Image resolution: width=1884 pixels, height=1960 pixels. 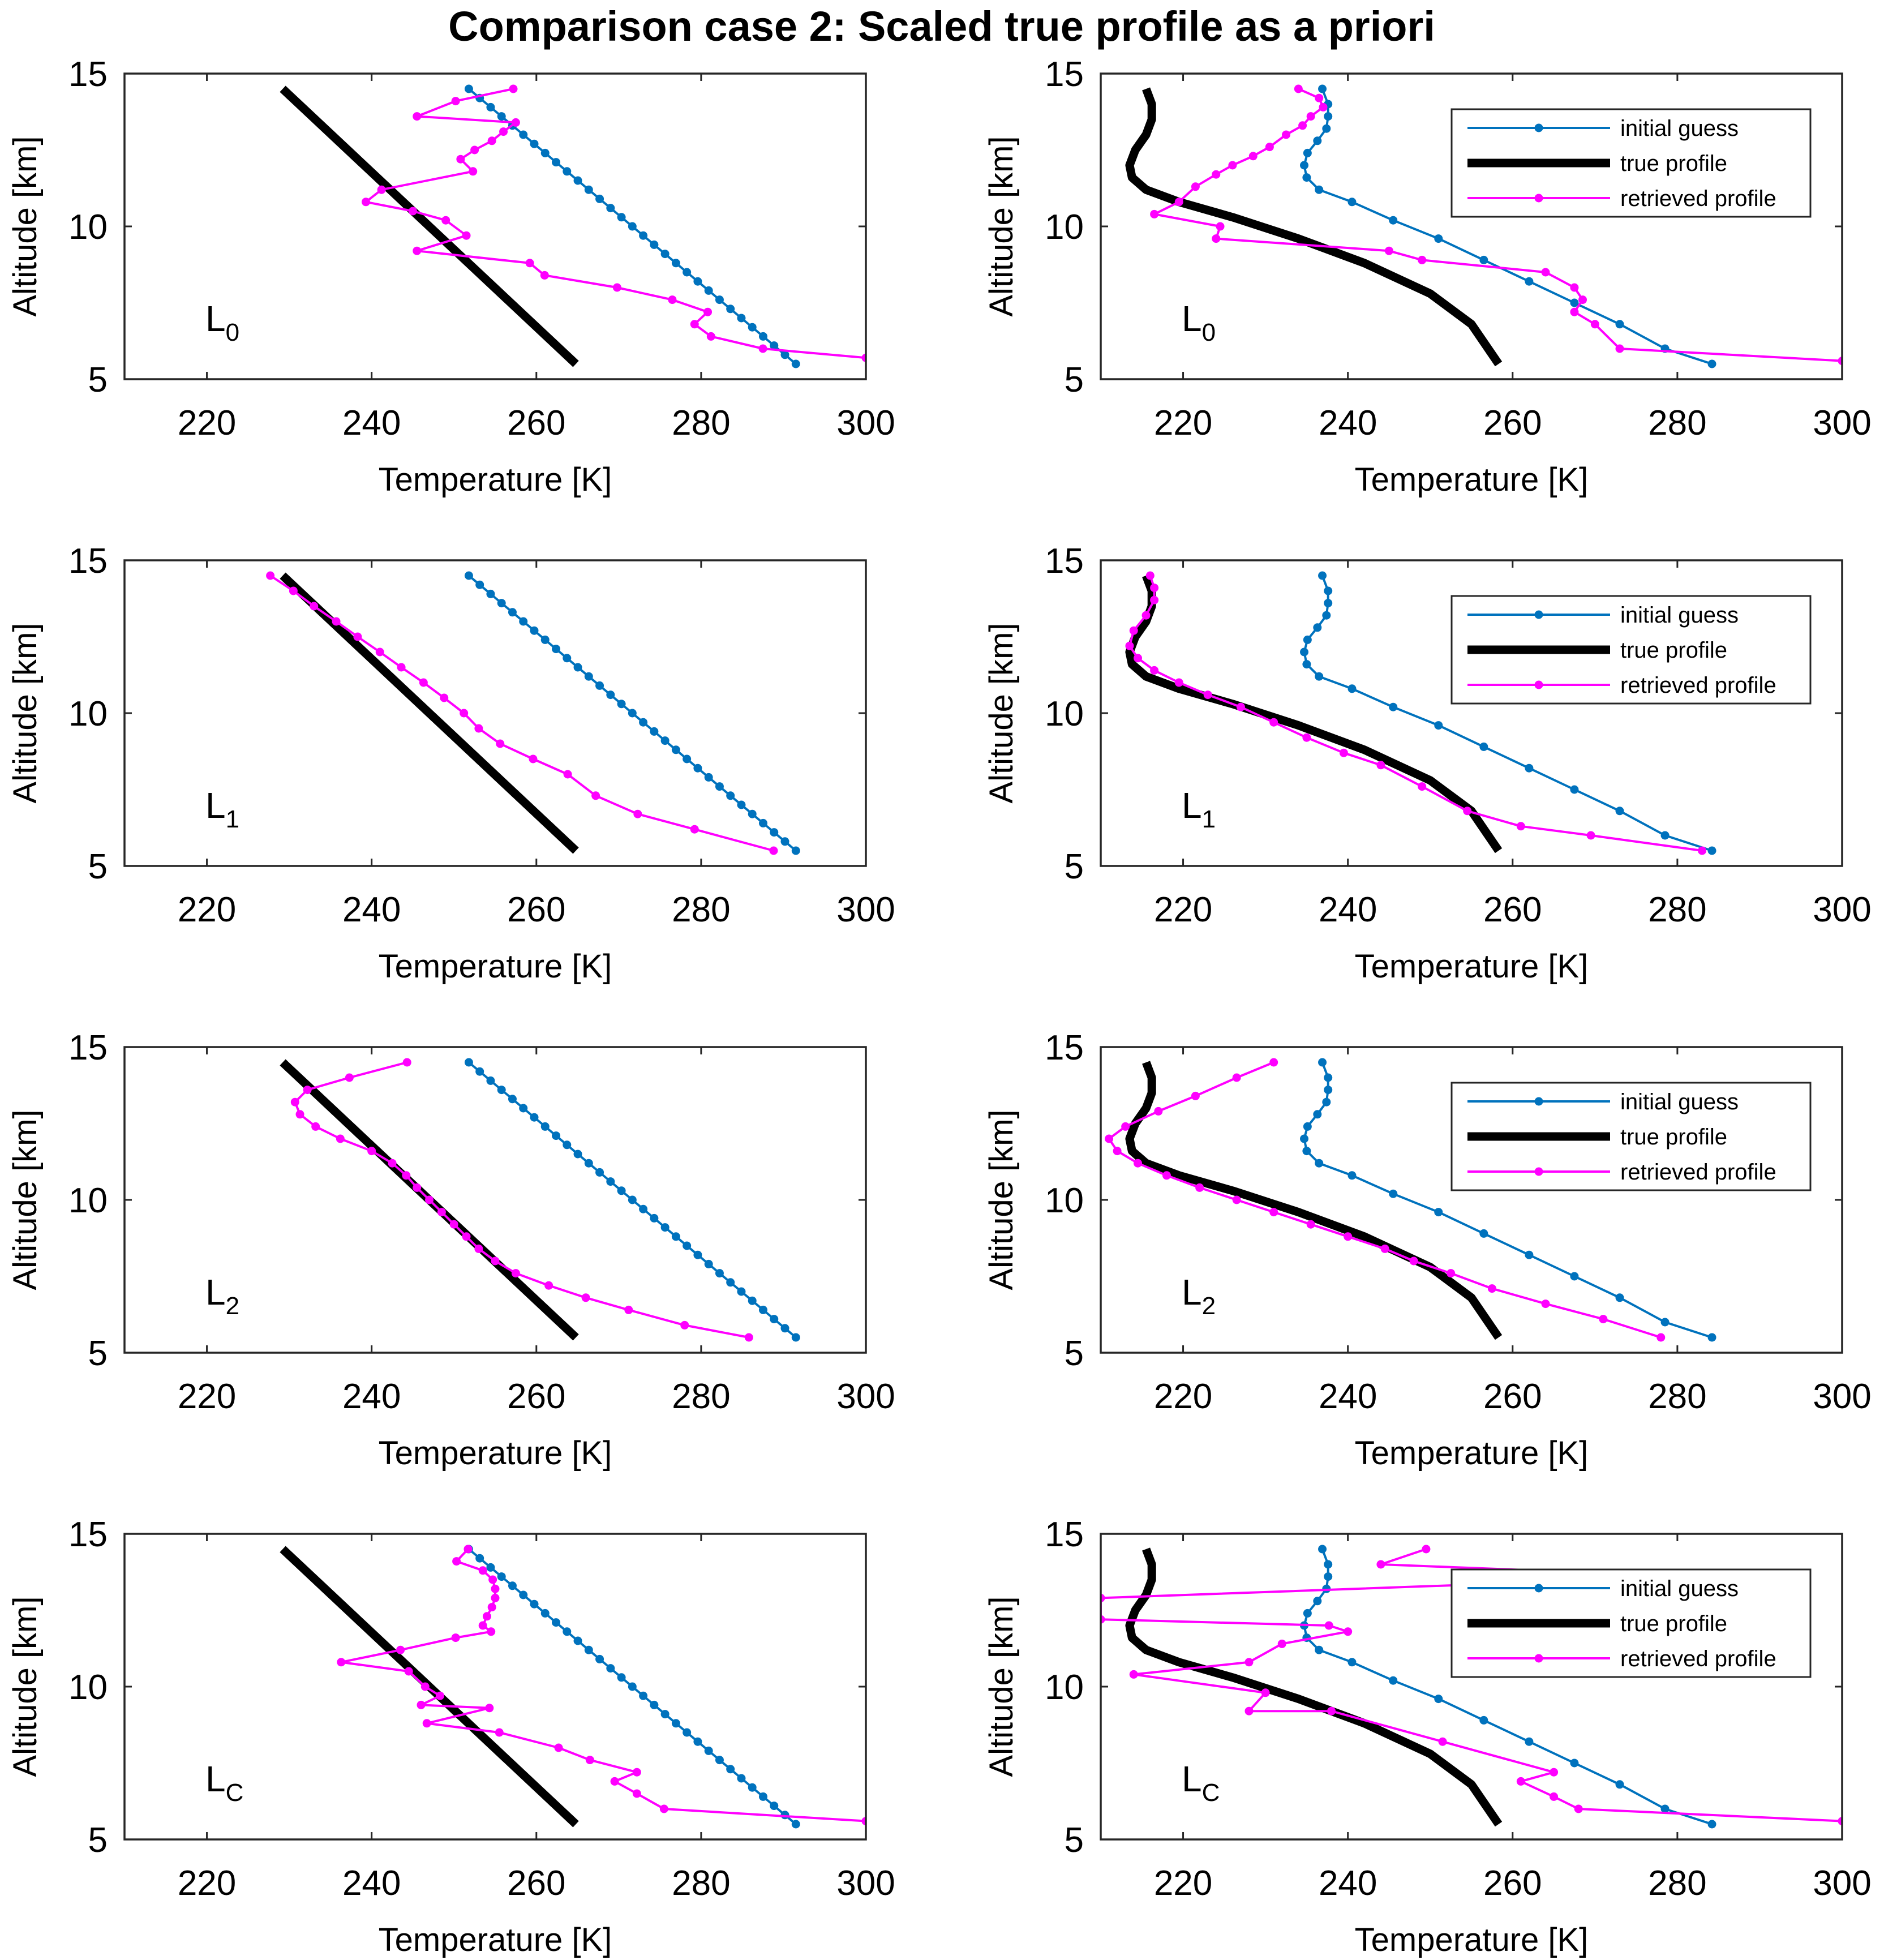 What do you see at coordinates (1538, 1658) in the screenshot?
I see `legend-retrieved-marker` at bounding box center [1538, 1658].